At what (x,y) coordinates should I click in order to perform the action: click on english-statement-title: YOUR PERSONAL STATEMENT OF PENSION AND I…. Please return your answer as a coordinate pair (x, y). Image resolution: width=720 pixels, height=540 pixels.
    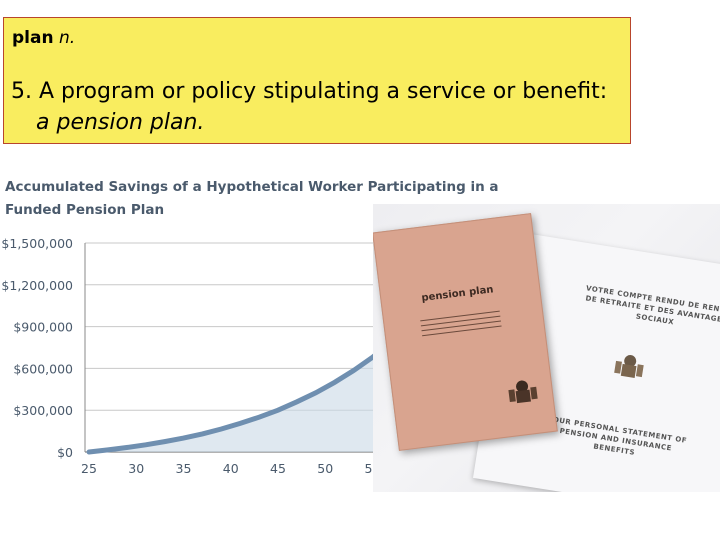
    Looking at the image, I should click on (617, 435).